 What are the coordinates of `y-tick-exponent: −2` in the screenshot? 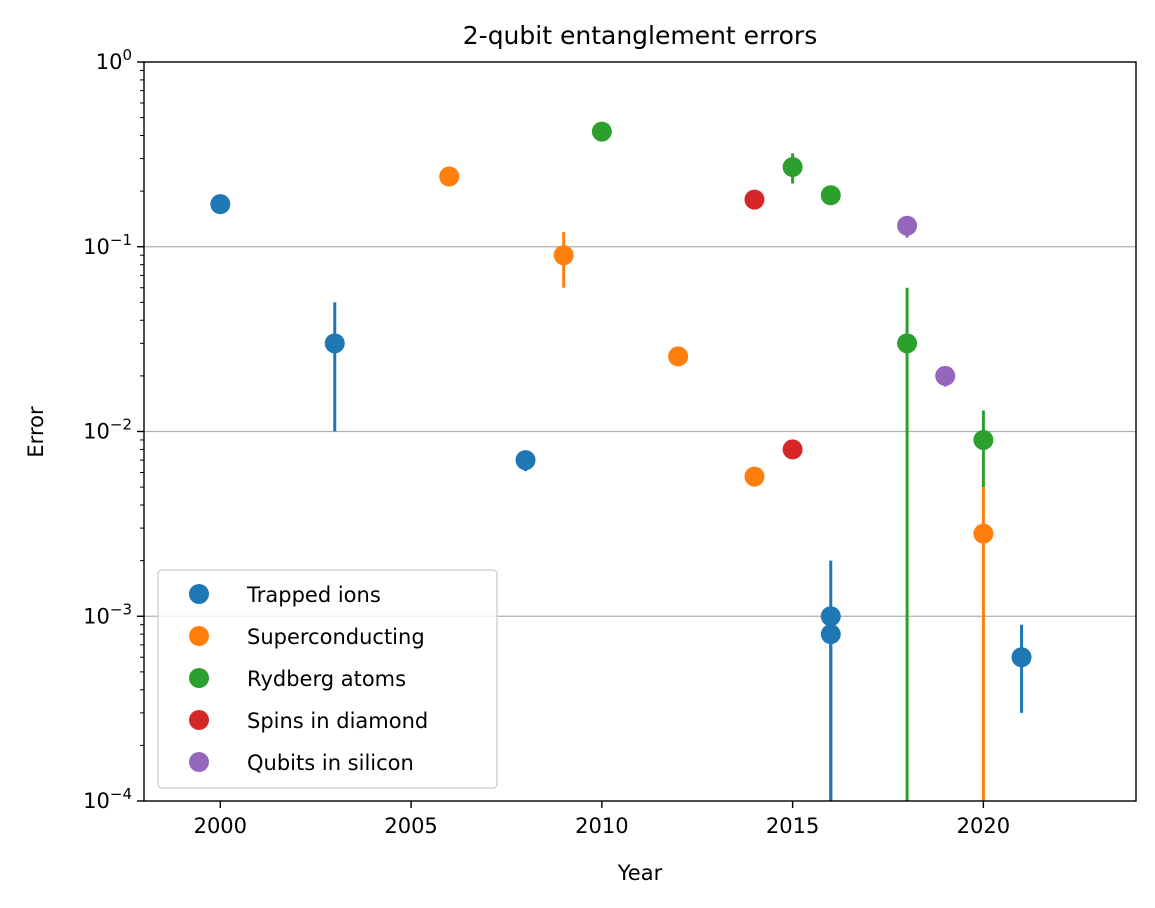 It's located at (121, 425).